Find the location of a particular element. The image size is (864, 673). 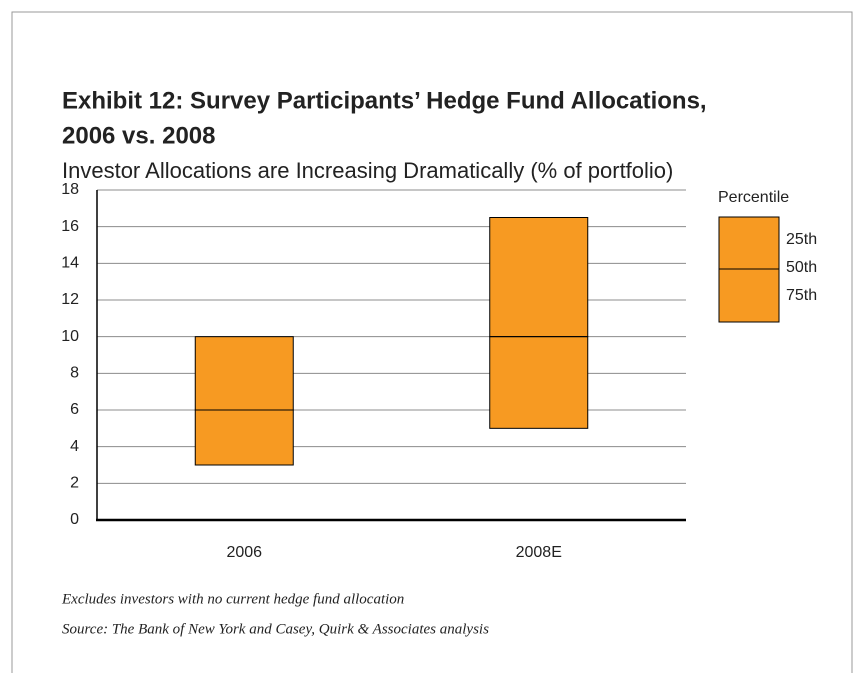

legend-label: 50th is located at coordinates (801, 267).